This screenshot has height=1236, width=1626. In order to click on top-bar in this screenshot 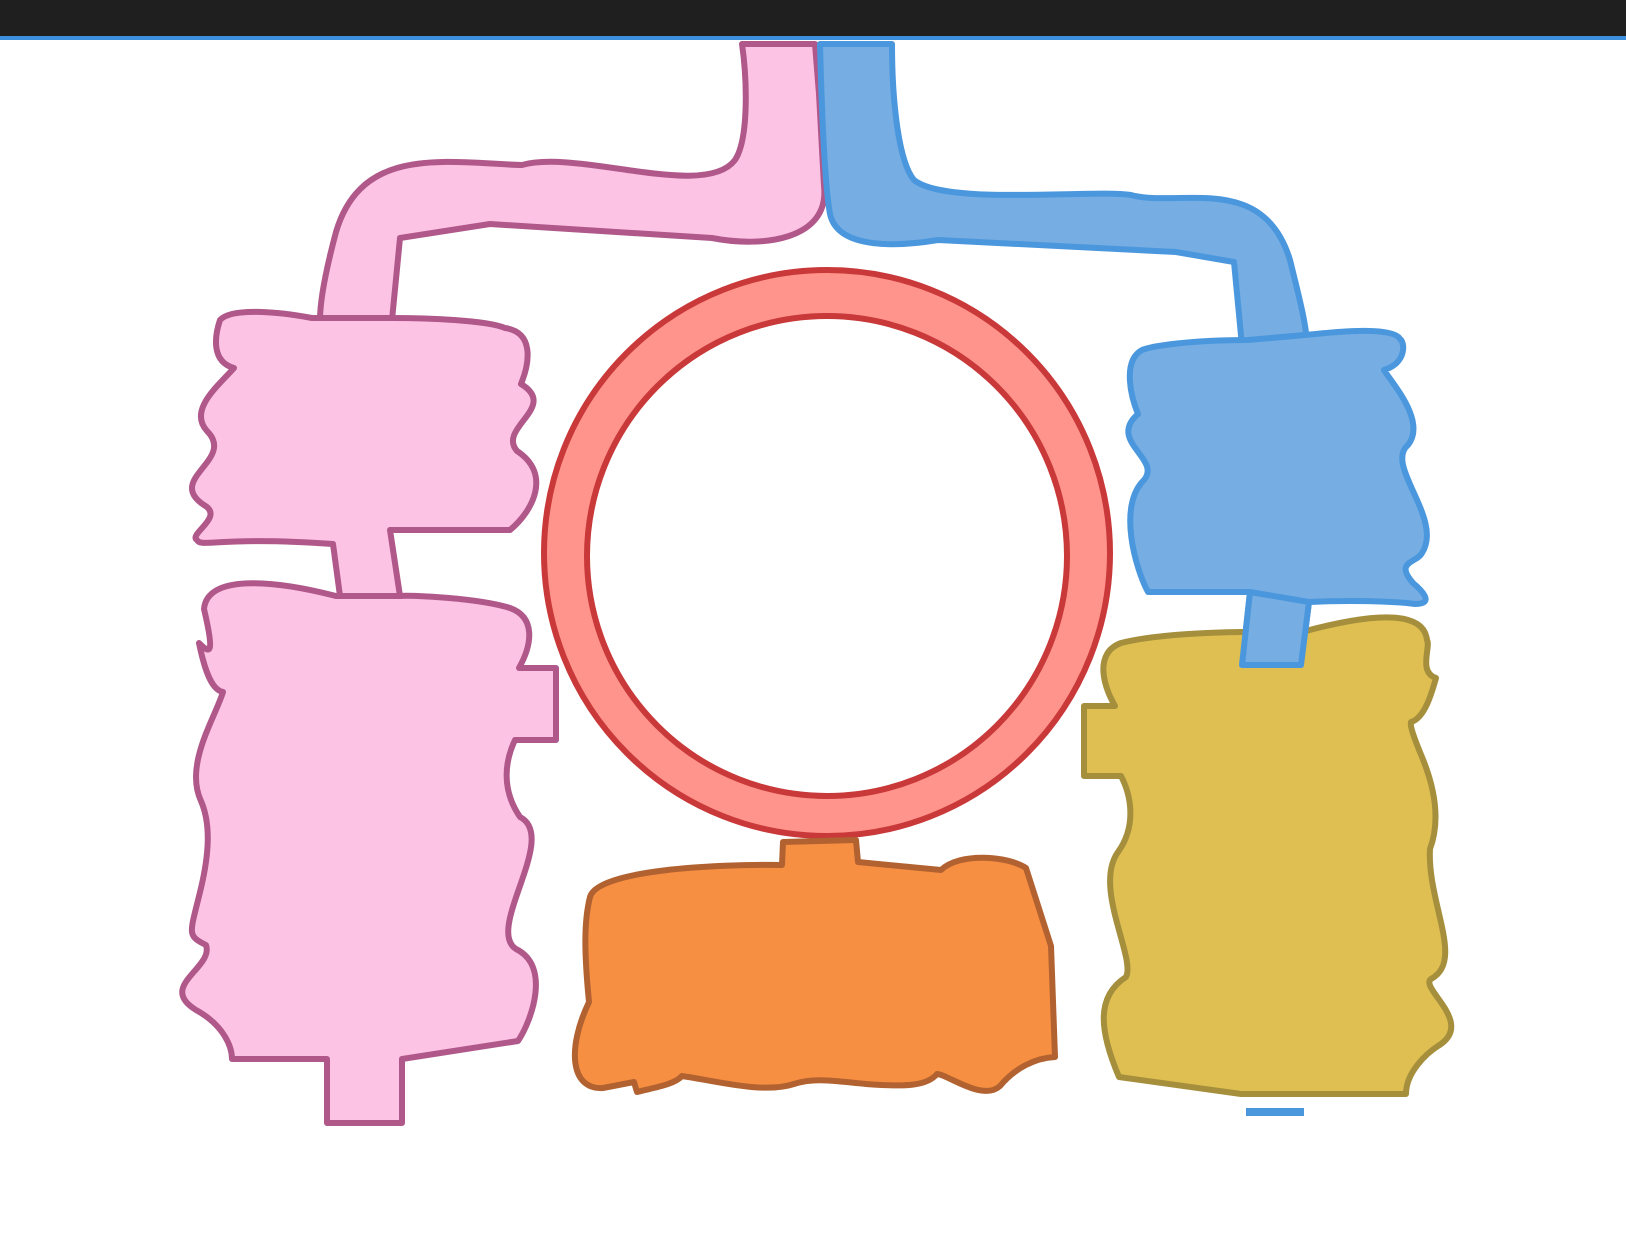, I will do `click(813, 20)`.